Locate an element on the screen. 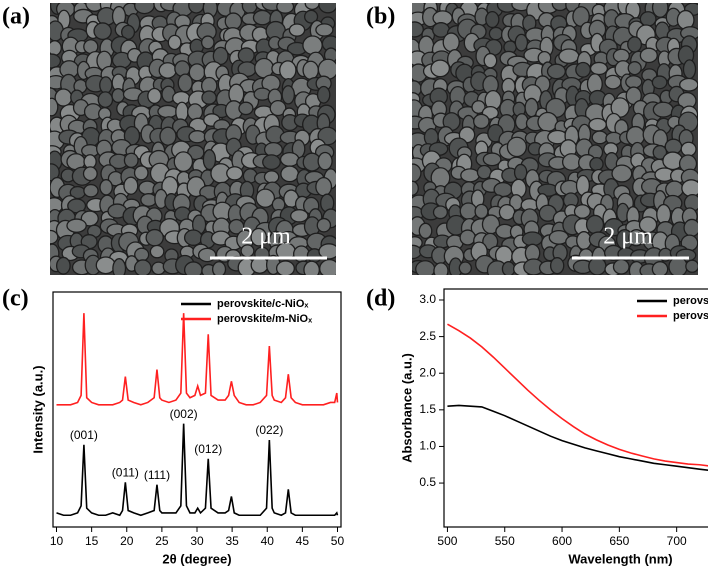  peak-annotation: (001) is located at coordinates (84, 435).